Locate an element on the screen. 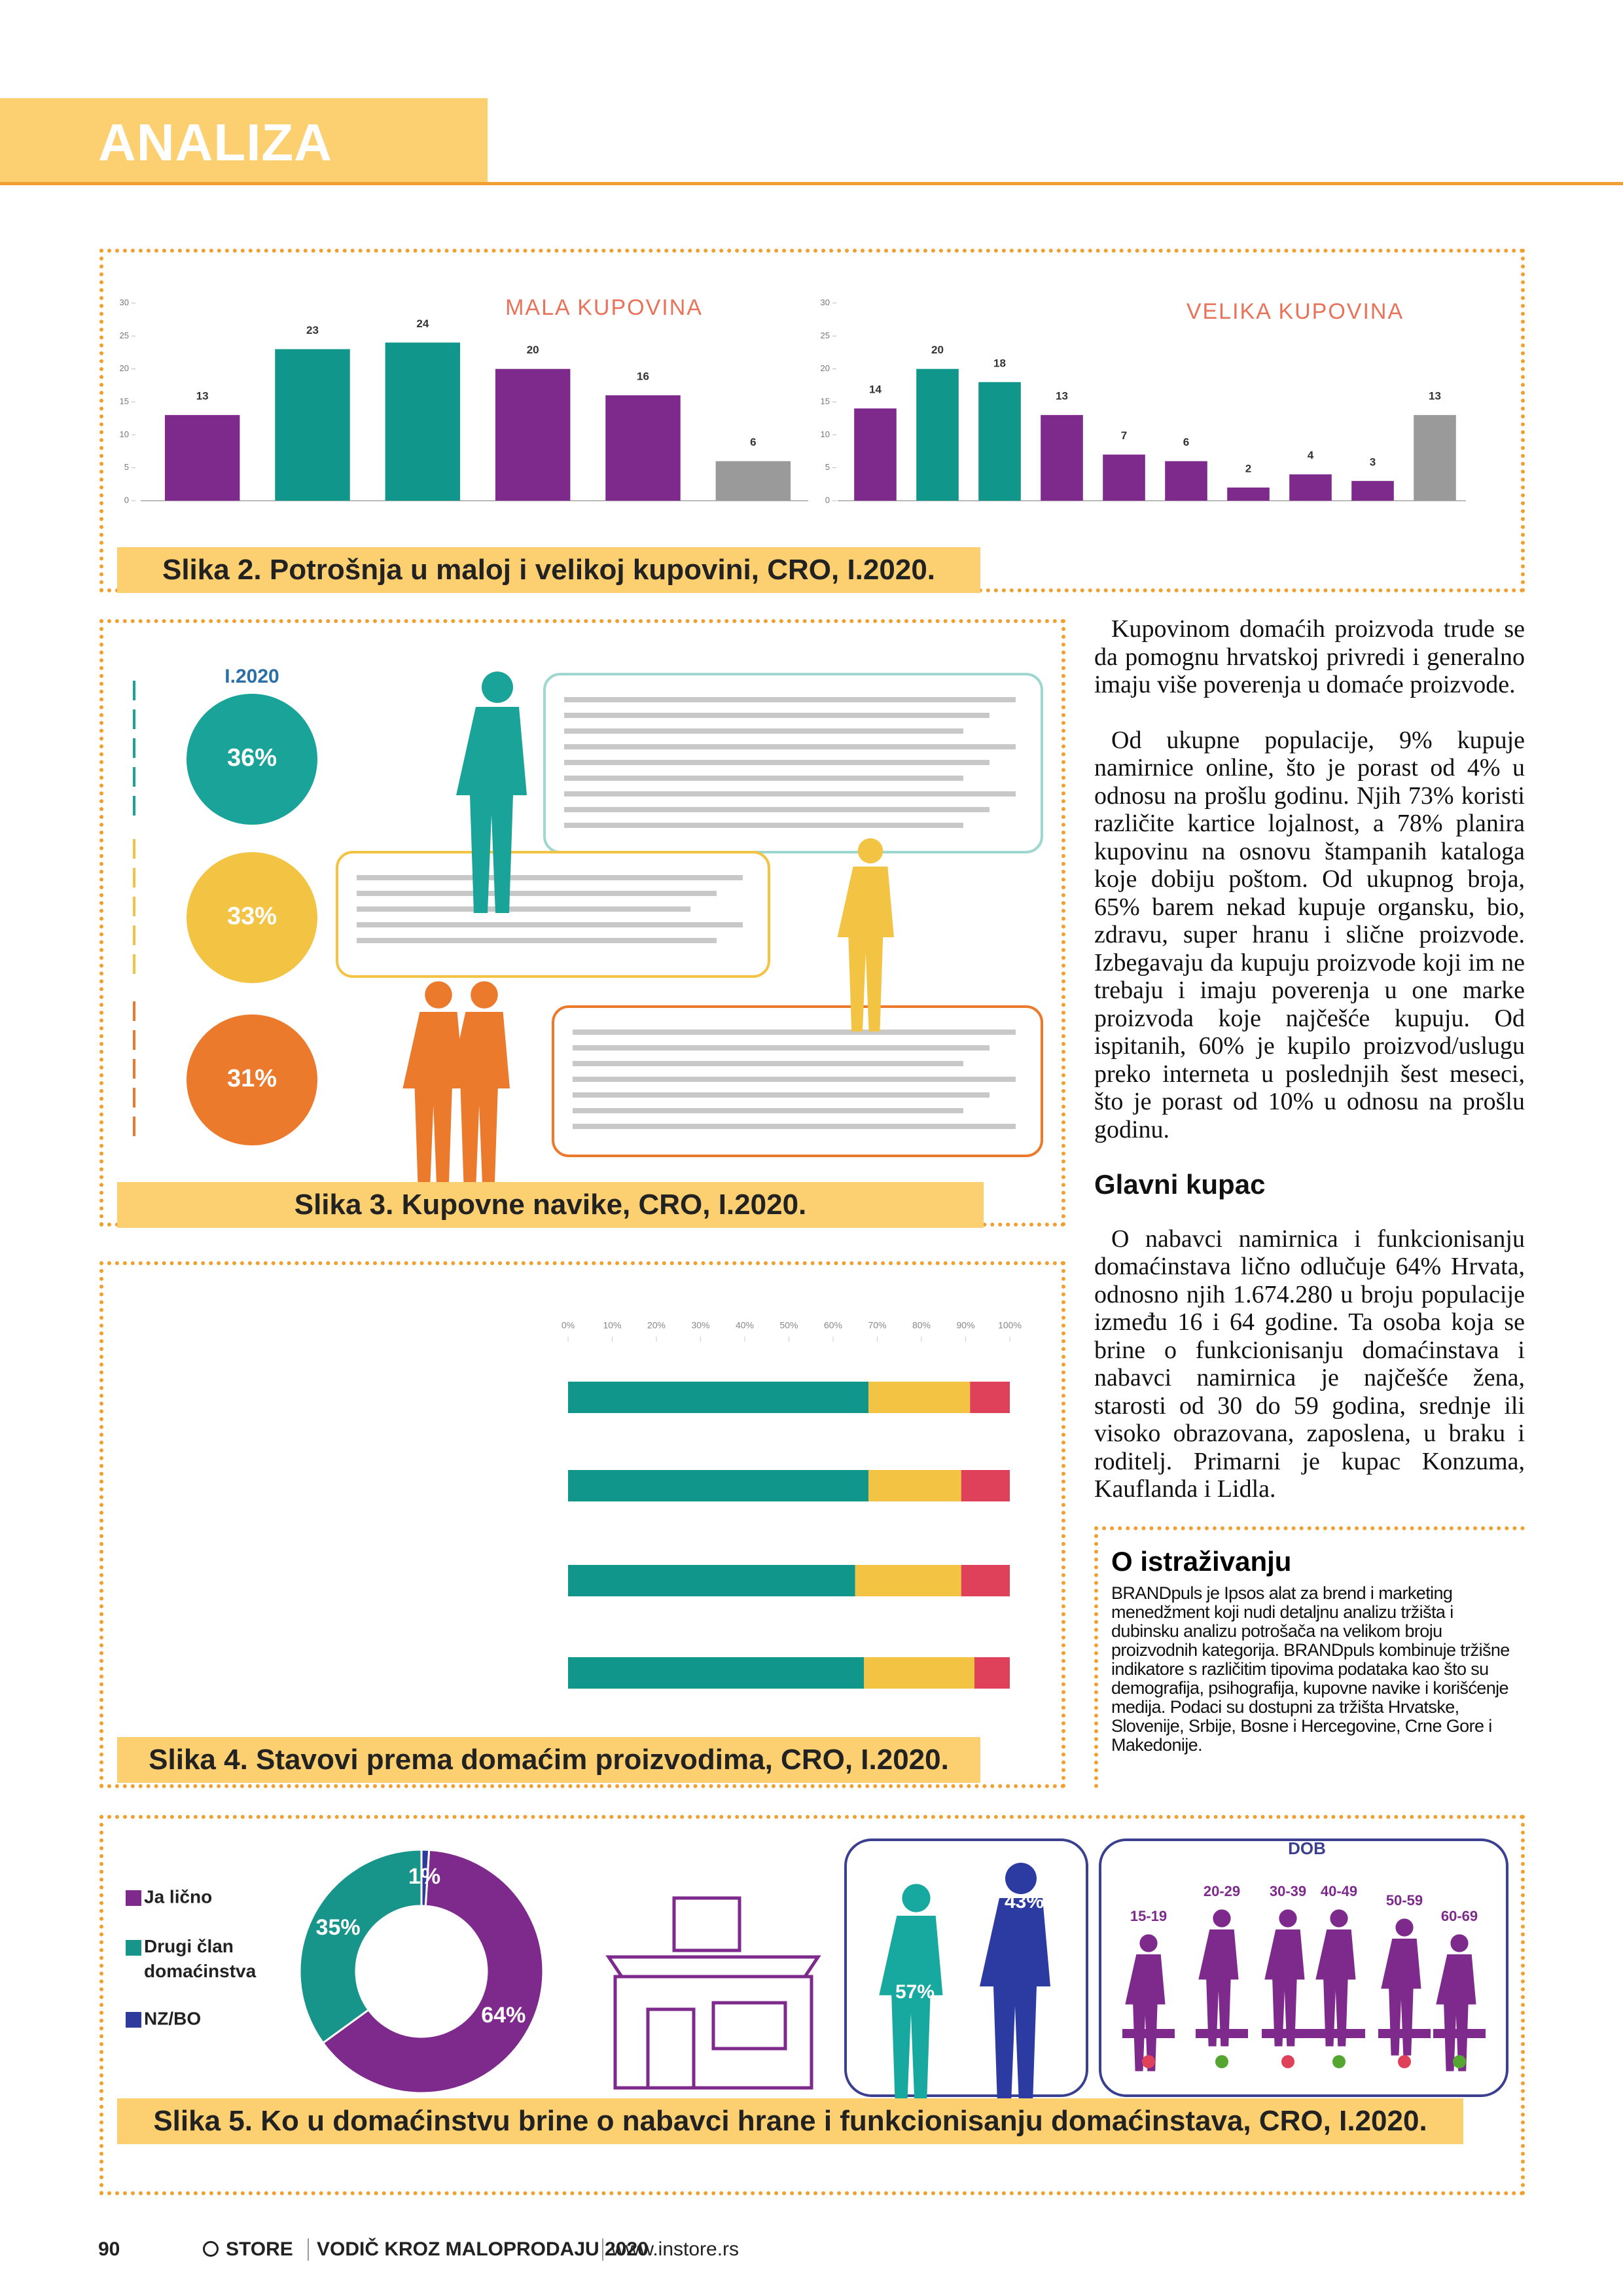  legend-swatch is located at coordinates (133, 1948).